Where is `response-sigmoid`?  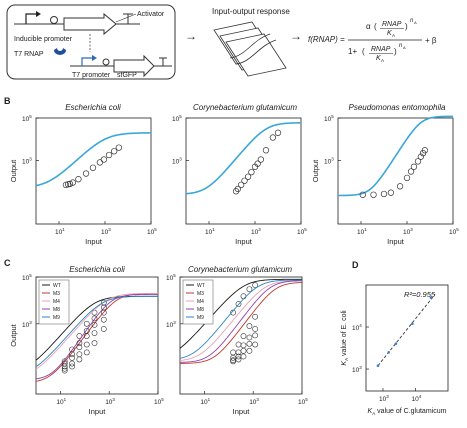
response-sigmoid is located at coordinates (256, 52).